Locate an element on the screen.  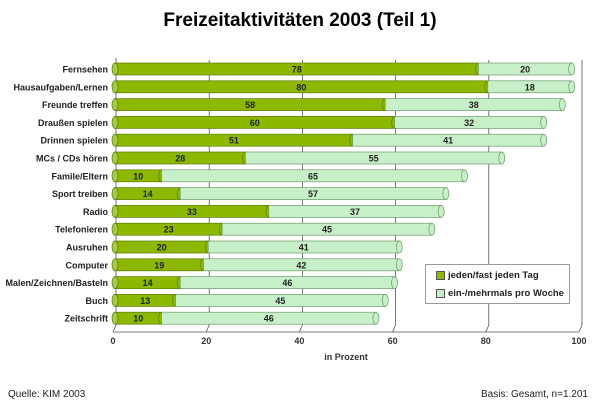
data-label: 80 is located at coordinates (301, 87).